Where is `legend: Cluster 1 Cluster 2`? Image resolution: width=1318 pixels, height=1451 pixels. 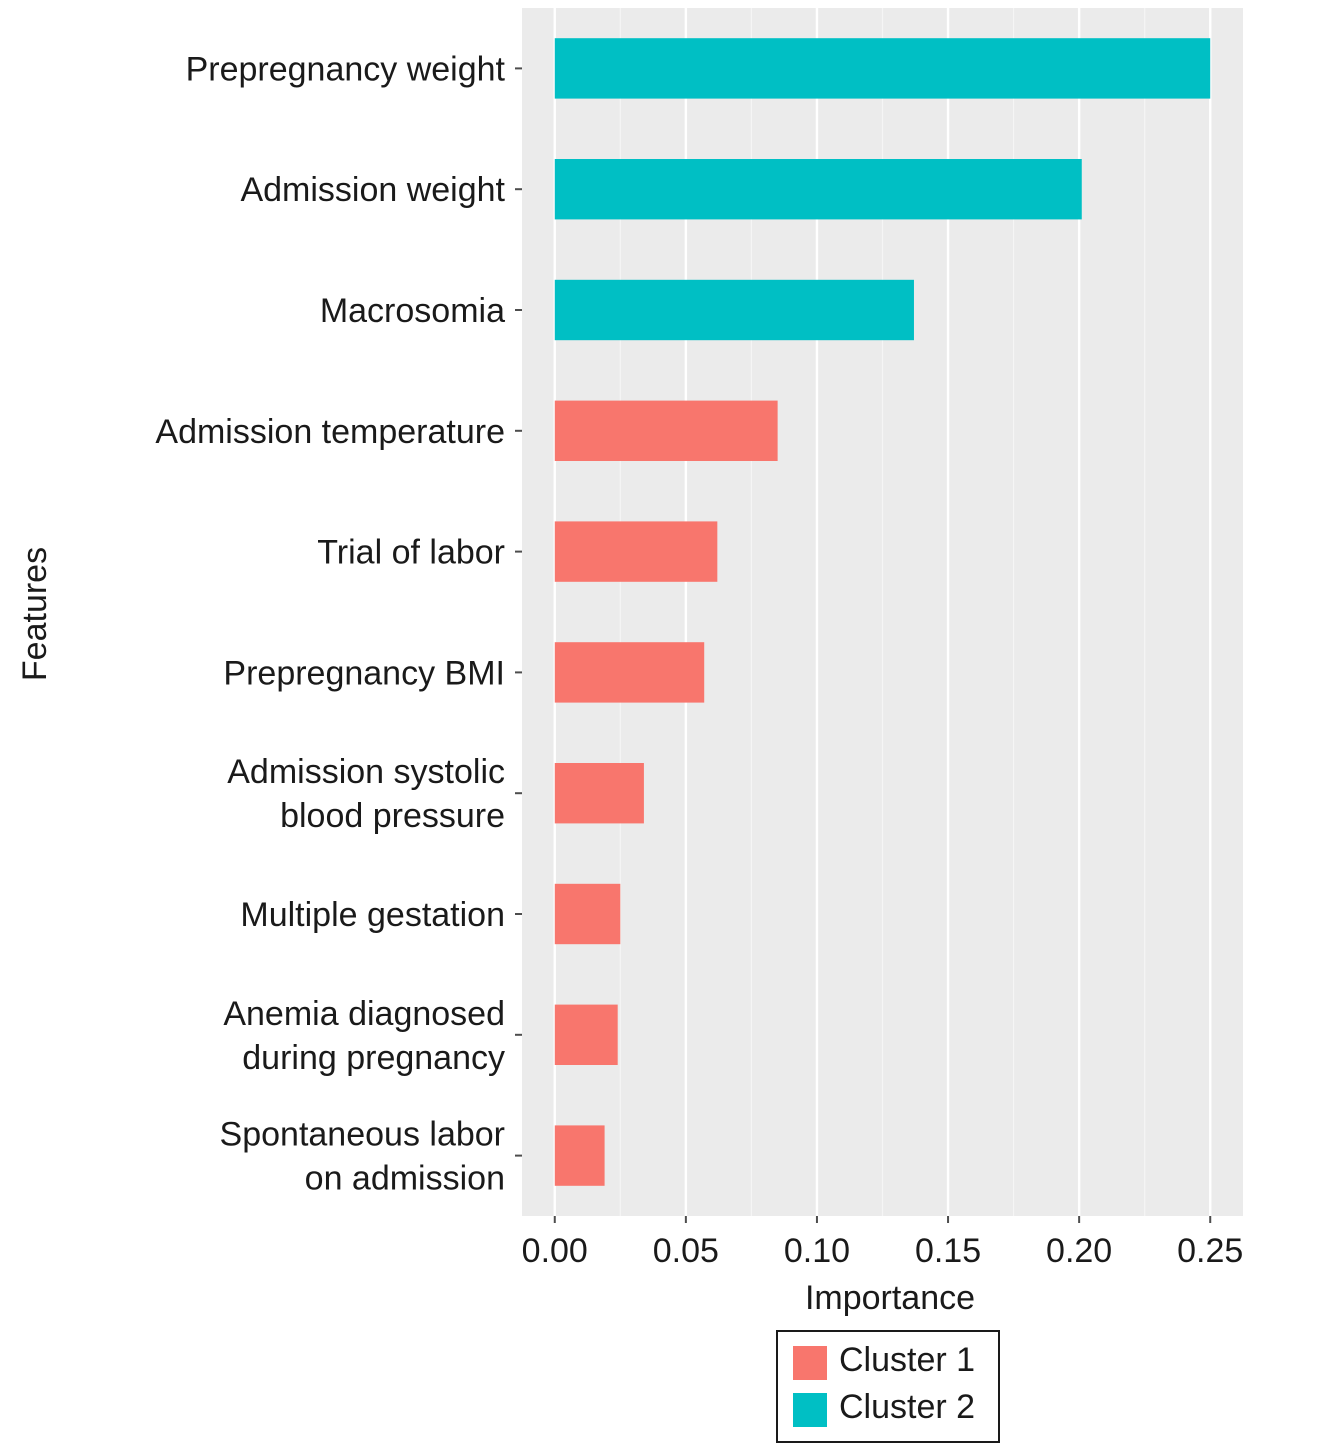
legend: Cluster 1 Cluster 2 is located at coordinates (888, 1386).